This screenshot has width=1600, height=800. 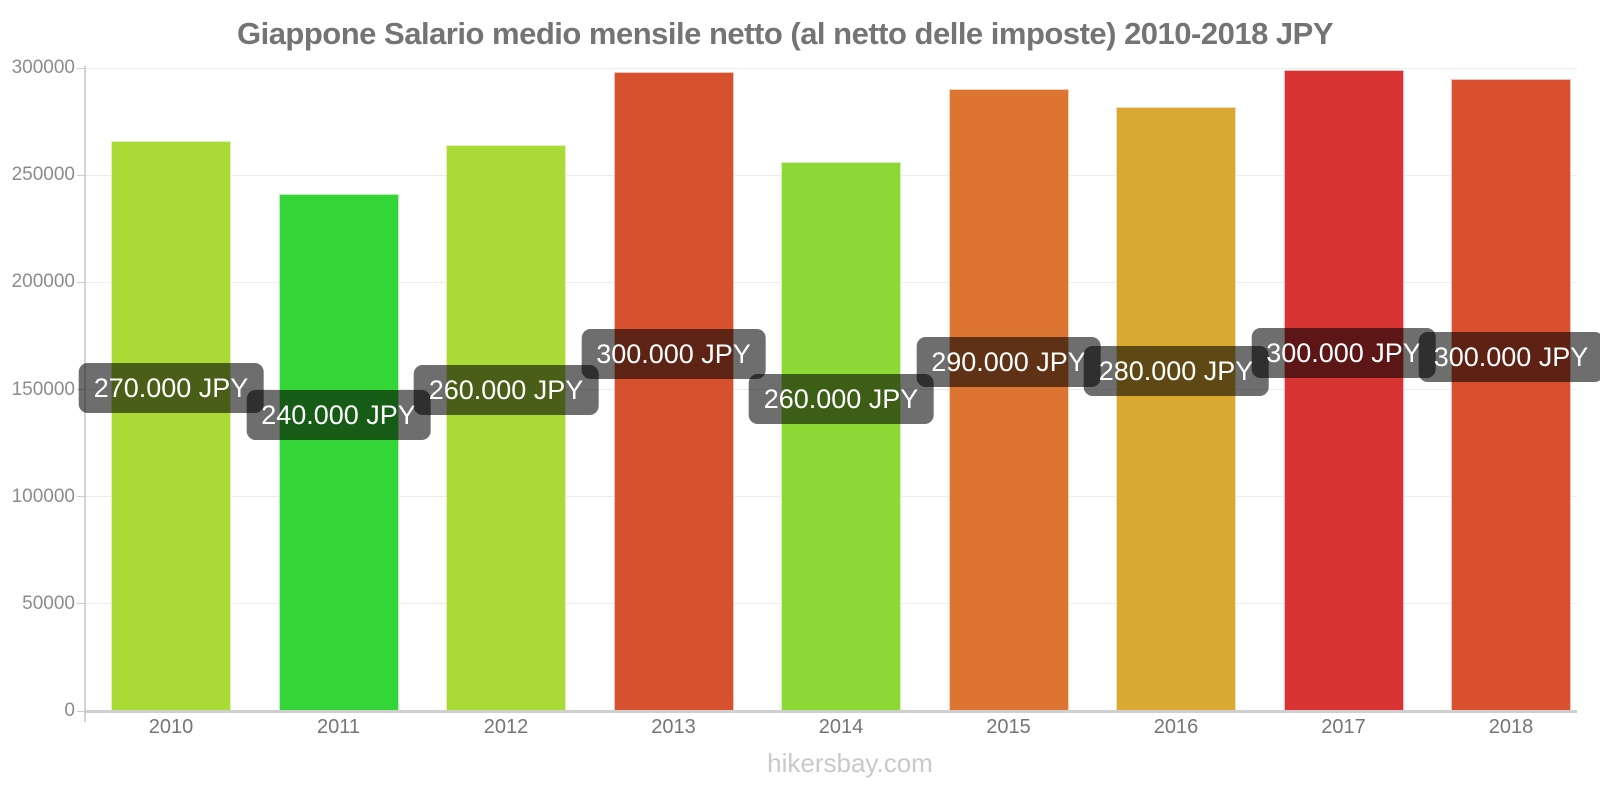 I want to click on value-tooltip-2013: 300.000 JPY, so click(x=673, y=353).